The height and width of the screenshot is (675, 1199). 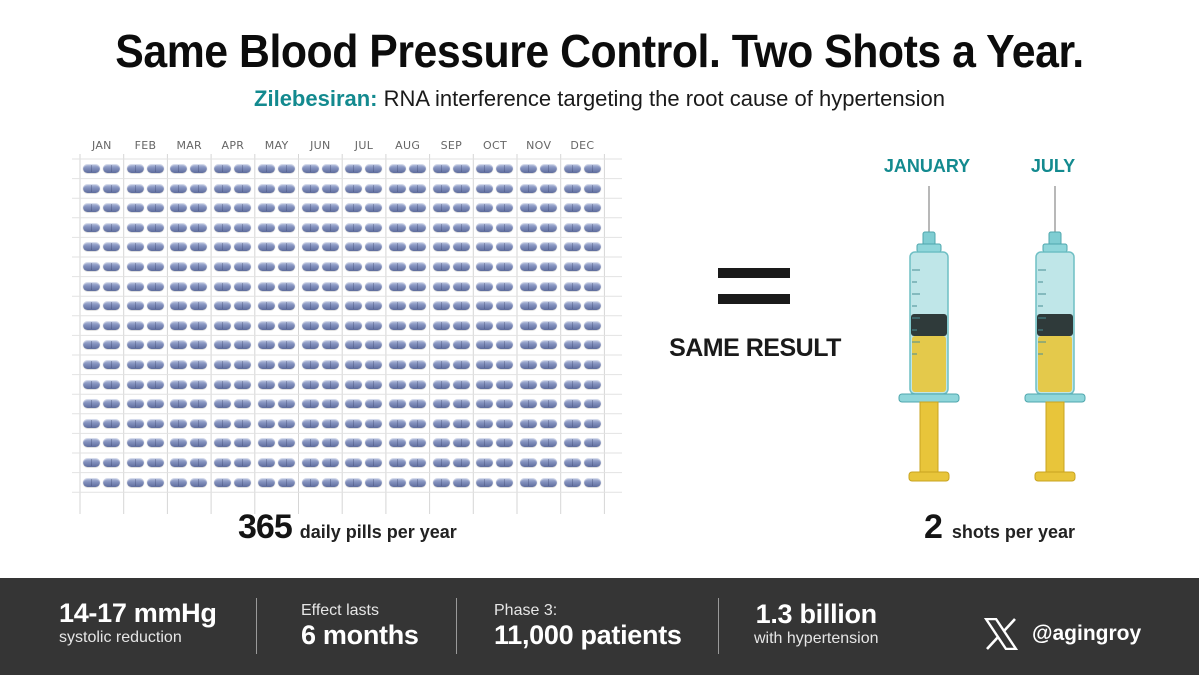 I want to click on syringe-icon, so click(x=929, y=334).